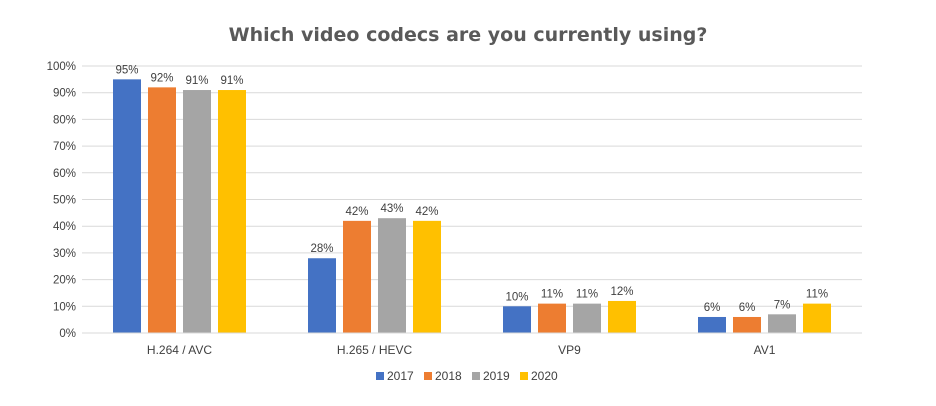 This screenshot has height=406, width=936. Describe the element at coordinates (428, 376) in the screenshot. I see `legend-swatch-2018` at that location.